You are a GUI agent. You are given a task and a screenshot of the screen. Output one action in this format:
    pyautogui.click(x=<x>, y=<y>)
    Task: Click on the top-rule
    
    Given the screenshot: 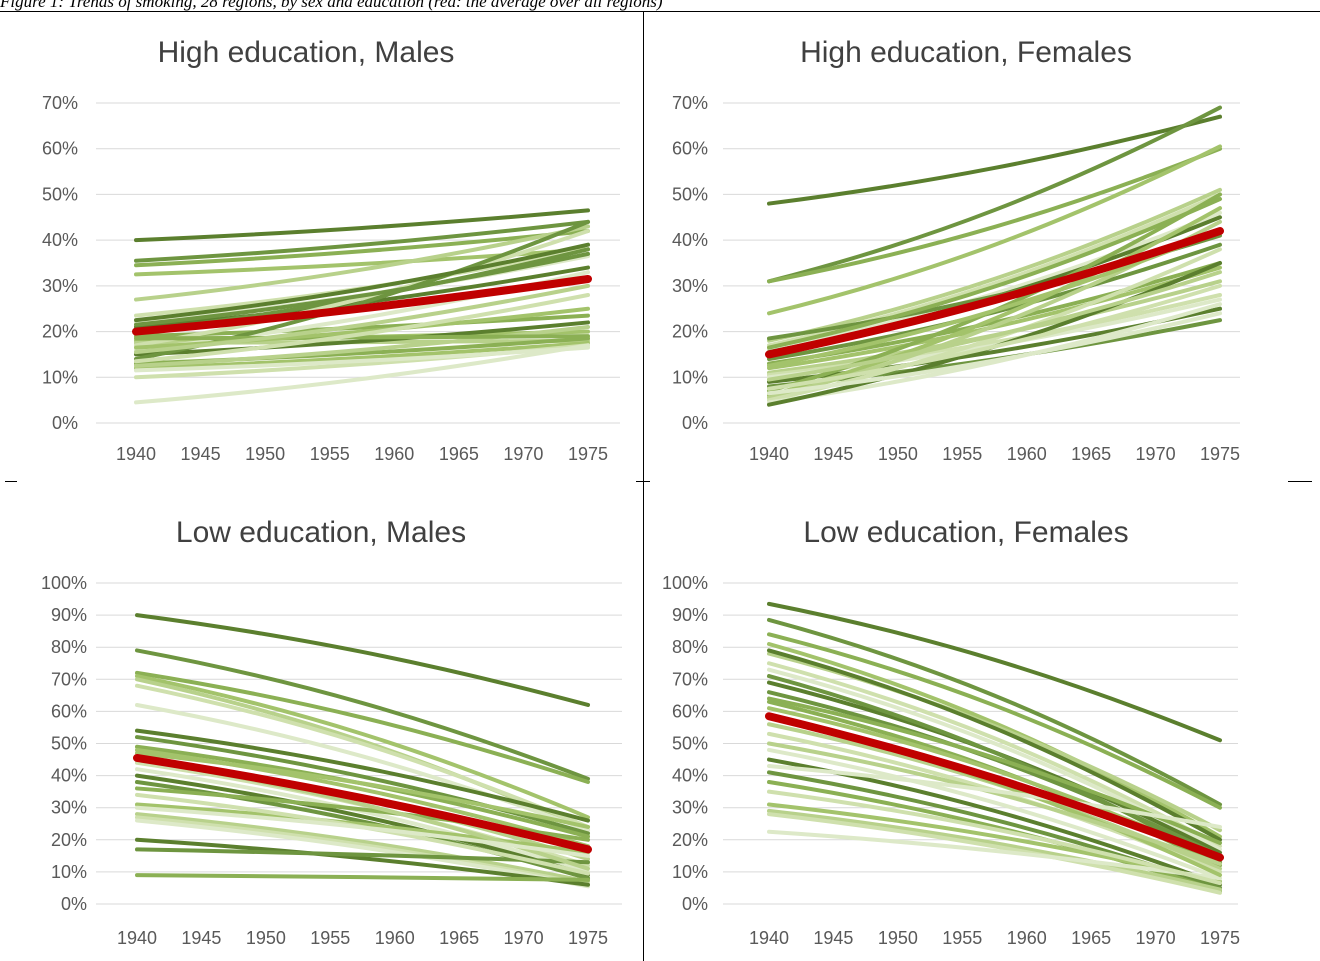 What is the action you would take?
    pyautogui.click(x=660, y=11)
    